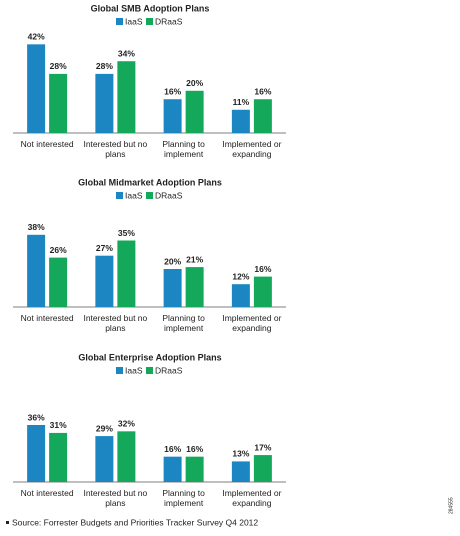 The width and height of the screenshot is (460, 536). Describe the element at coordinates (150, 8) in the screenshot. I see `chart-title: Global SMB Adoption Plans` at that location.